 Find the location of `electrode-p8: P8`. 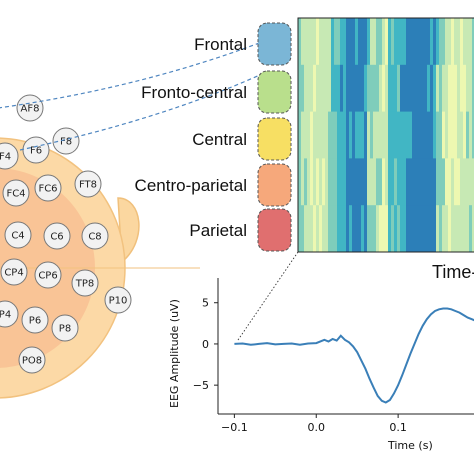

electrode-p8: P8 is located at coordinates (65, 328).